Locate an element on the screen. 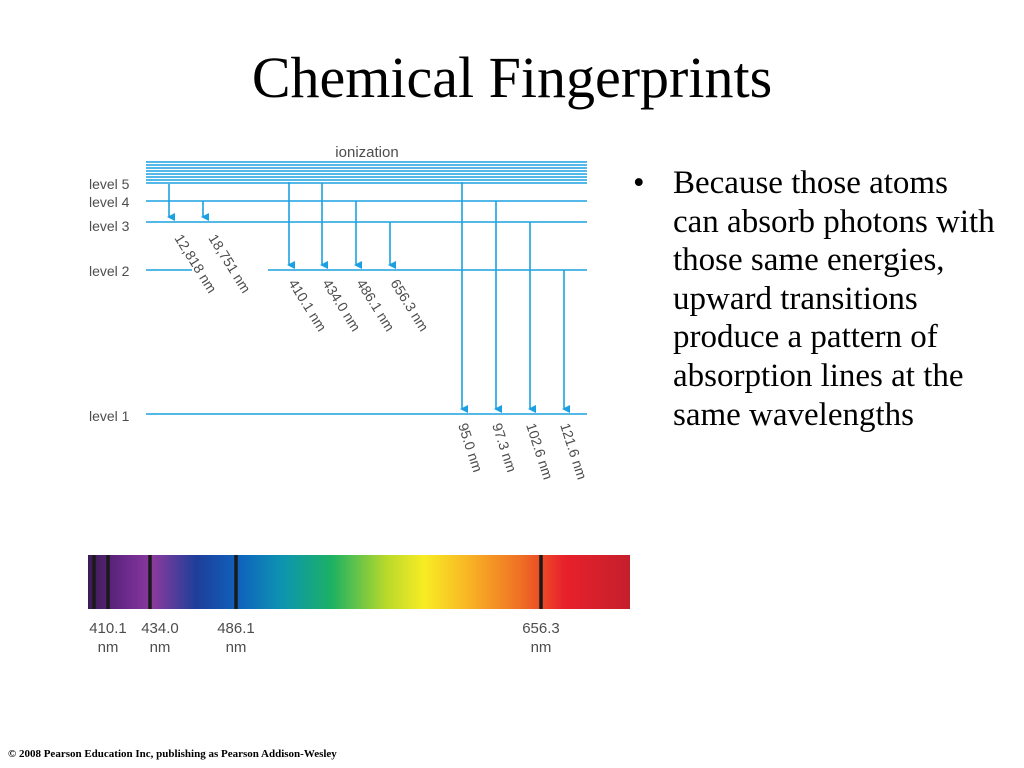 The image size is (1024, 768). spectrum-label-486-unit: nm is located at coordinates (236, 647).